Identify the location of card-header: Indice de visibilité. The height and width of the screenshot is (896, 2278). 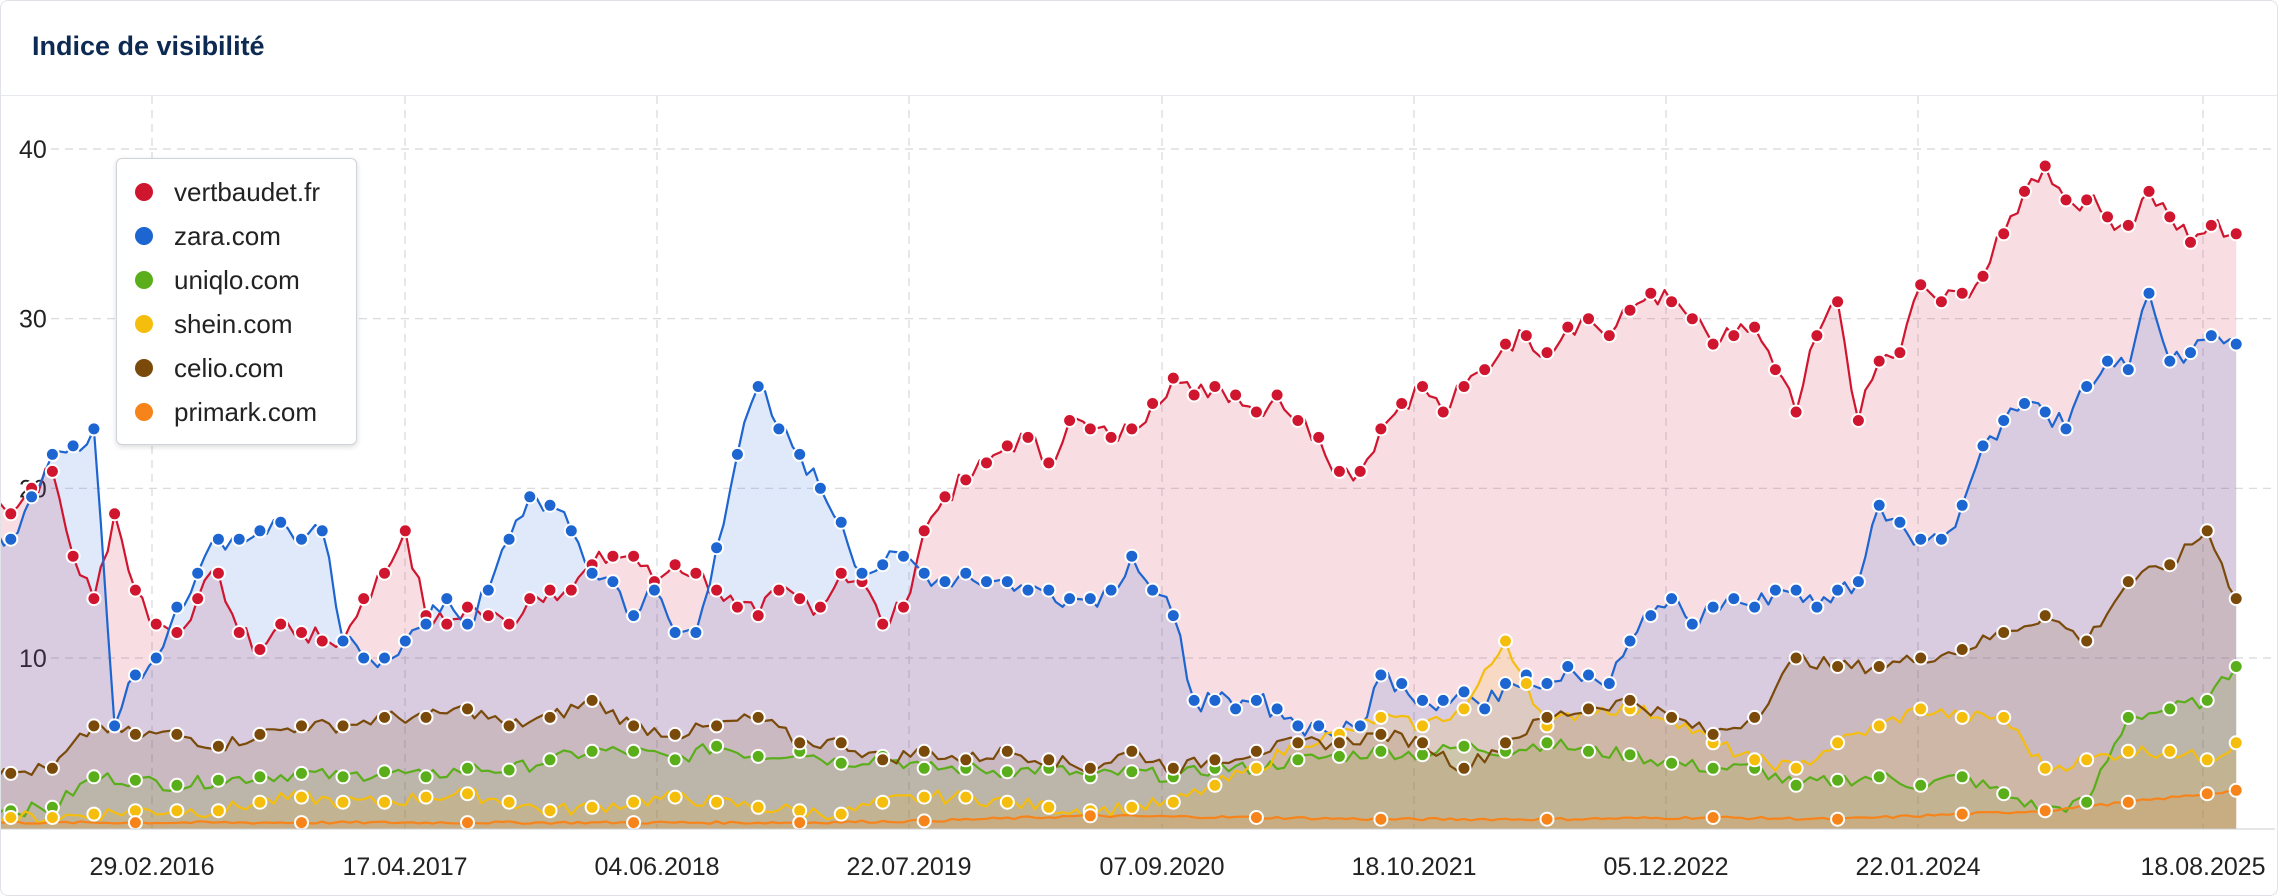
(1139, 48).